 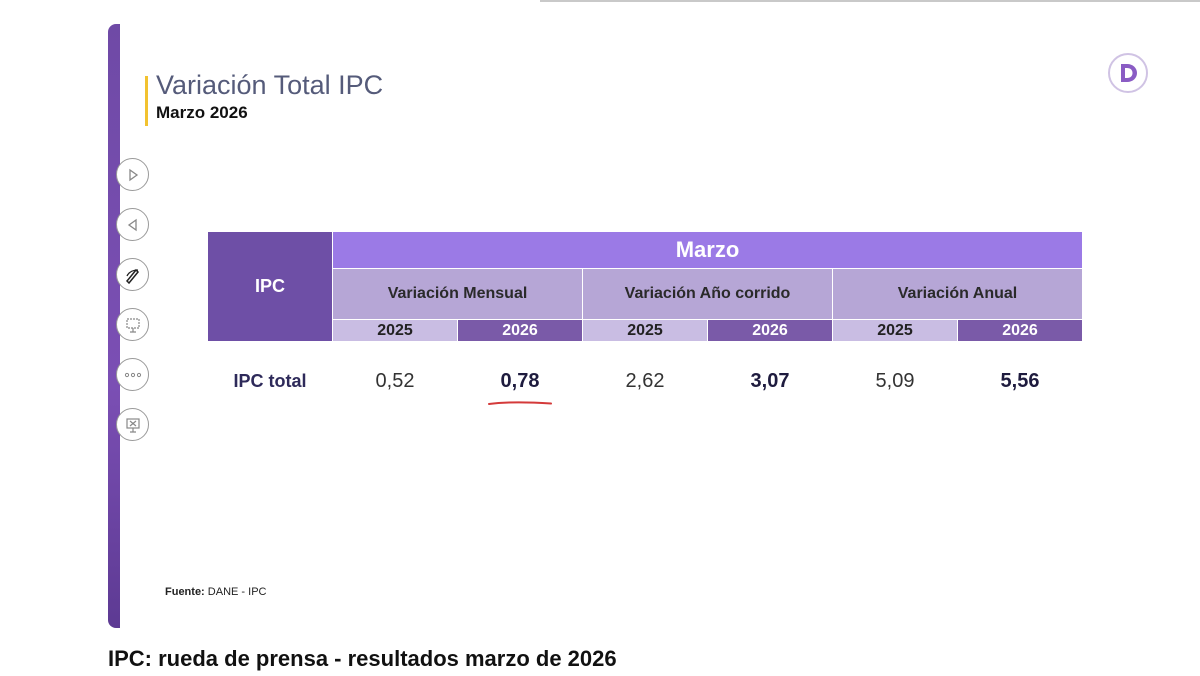 I want to click on slide-view-icon, so click(x=132, y=324).